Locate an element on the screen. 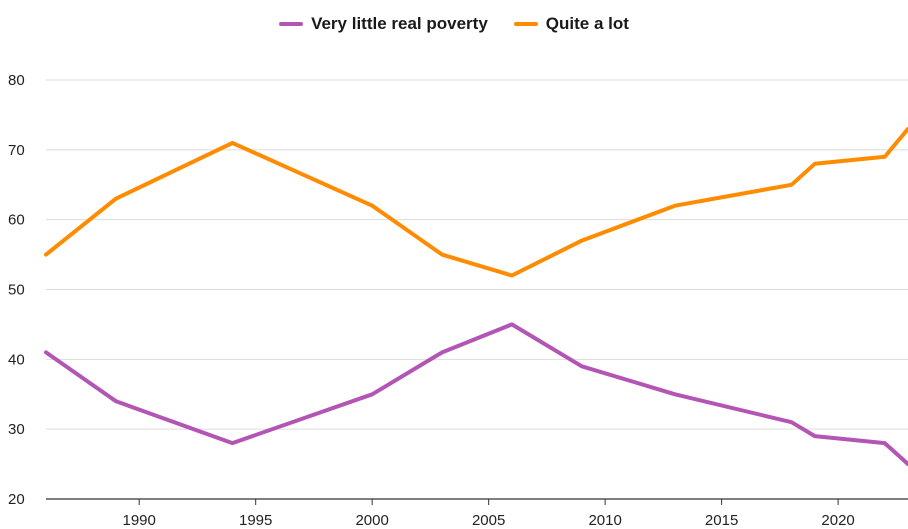 Image resolution: width=908 pixels, height=529 pixels. legend-swatch-quite-a-lot is located at coordinates (525, 24).